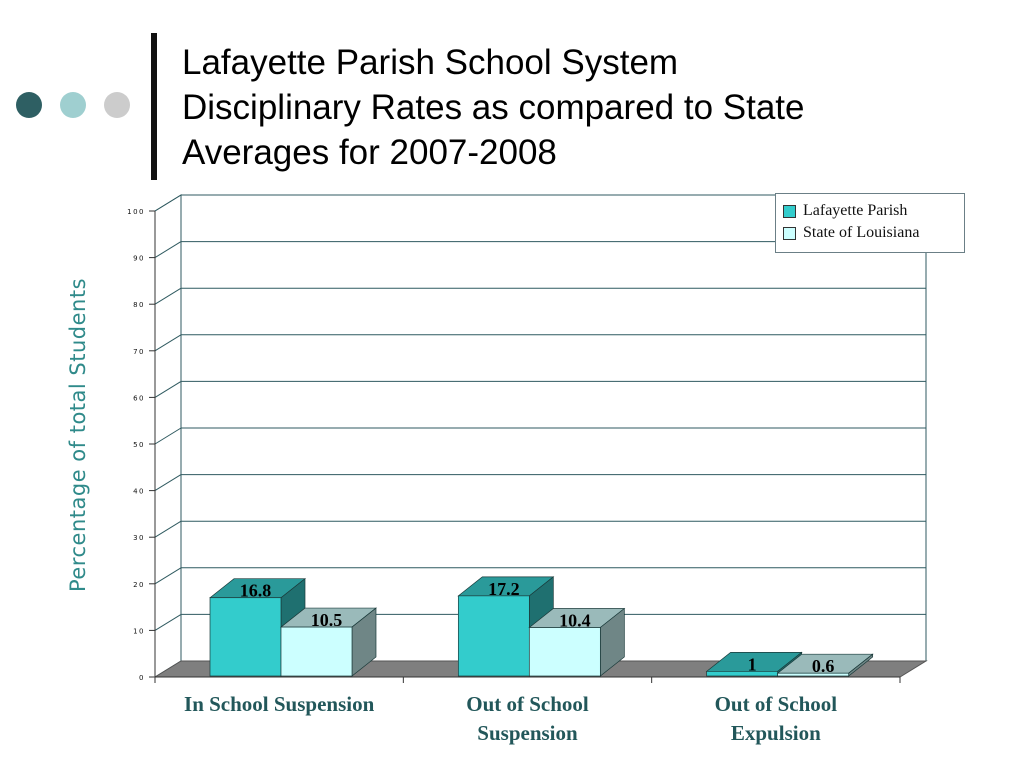 The image size is (1024, 768). What do you see at coordinates (29, 105) in the screenshot?
I see `dark-teal-dot` at bounding box center [29, 105].